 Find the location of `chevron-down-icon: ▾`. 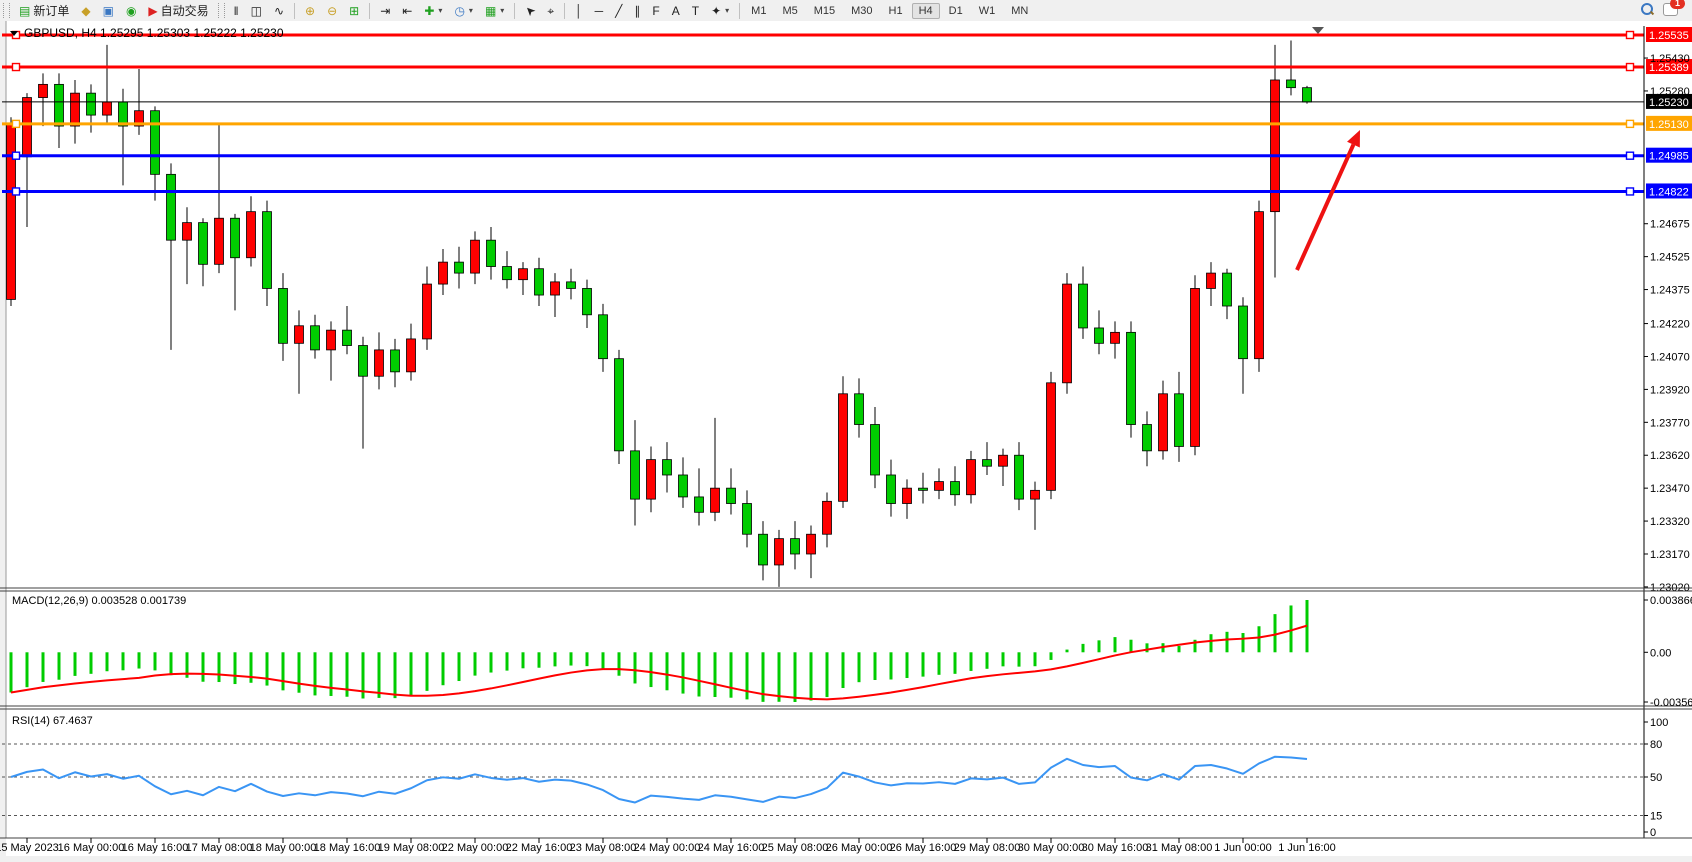

chevron-down-icon: ▾ is located at coordinates (502, 10).